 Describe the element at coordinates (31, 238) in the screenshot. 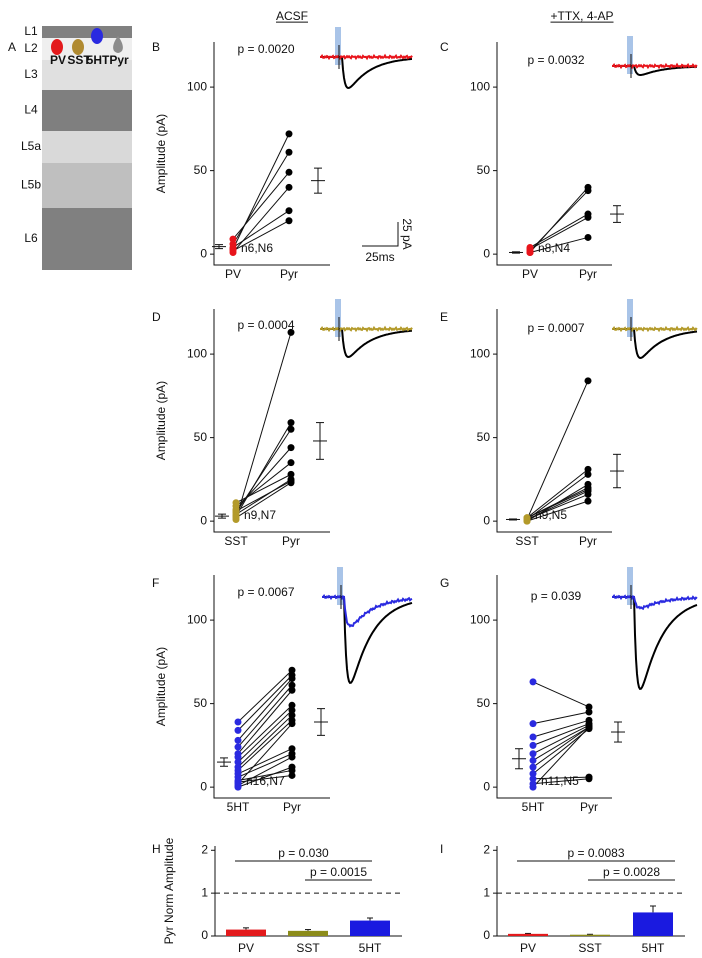

I see `layer-label: L6` at that location.